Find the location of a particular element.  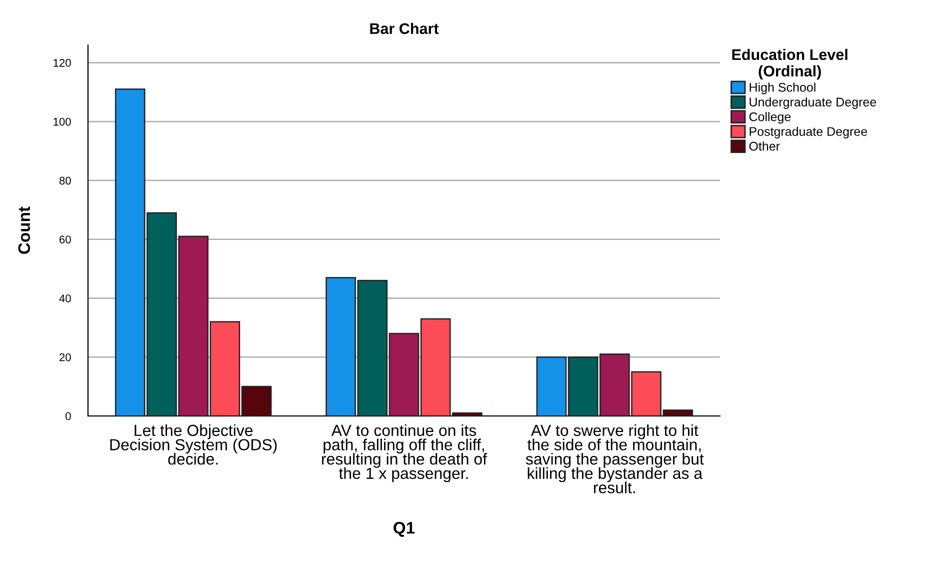

x-tick-label: Let the Objective Decision System (ODS) decide. is located at coordinates (193, 444).